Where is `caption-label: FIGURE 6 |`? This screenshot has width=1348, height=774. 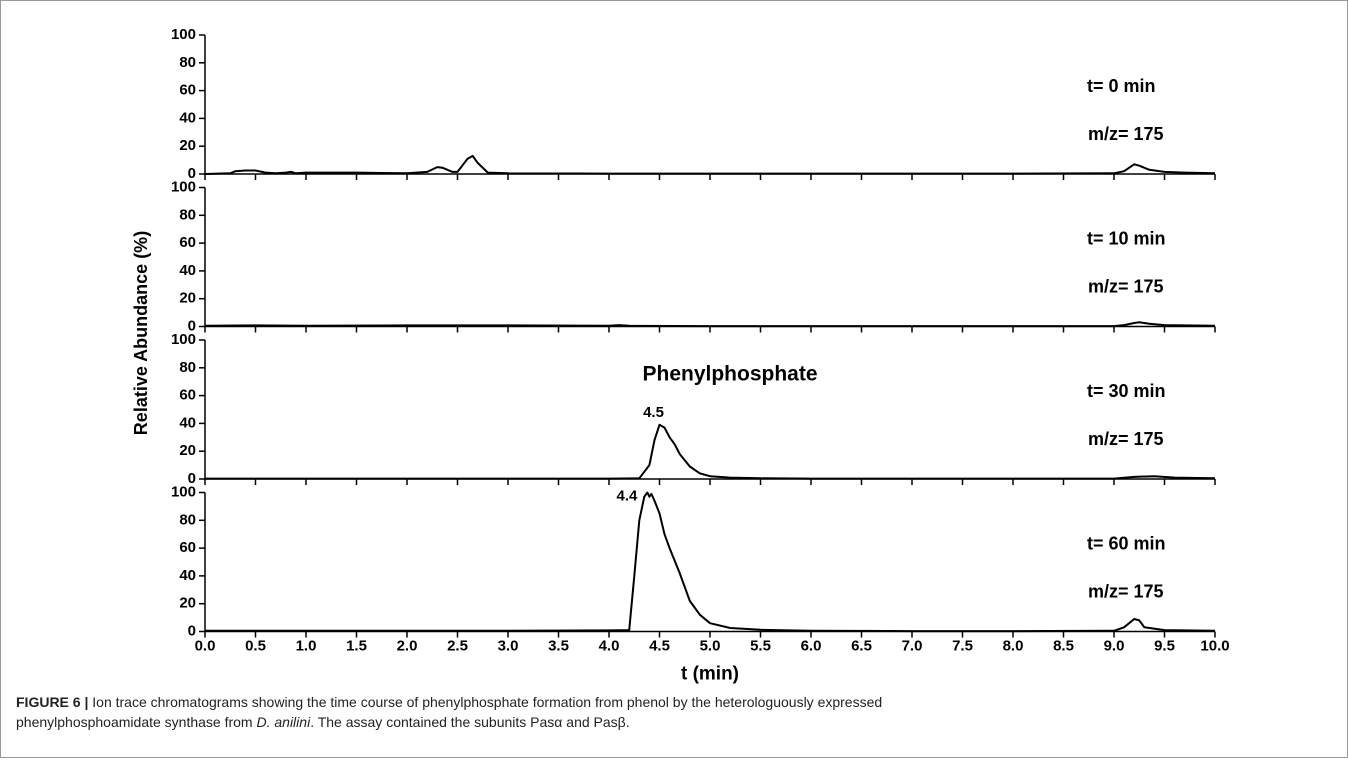 caption-label: FIGURE 6 | is located at coordinates (52, 702).